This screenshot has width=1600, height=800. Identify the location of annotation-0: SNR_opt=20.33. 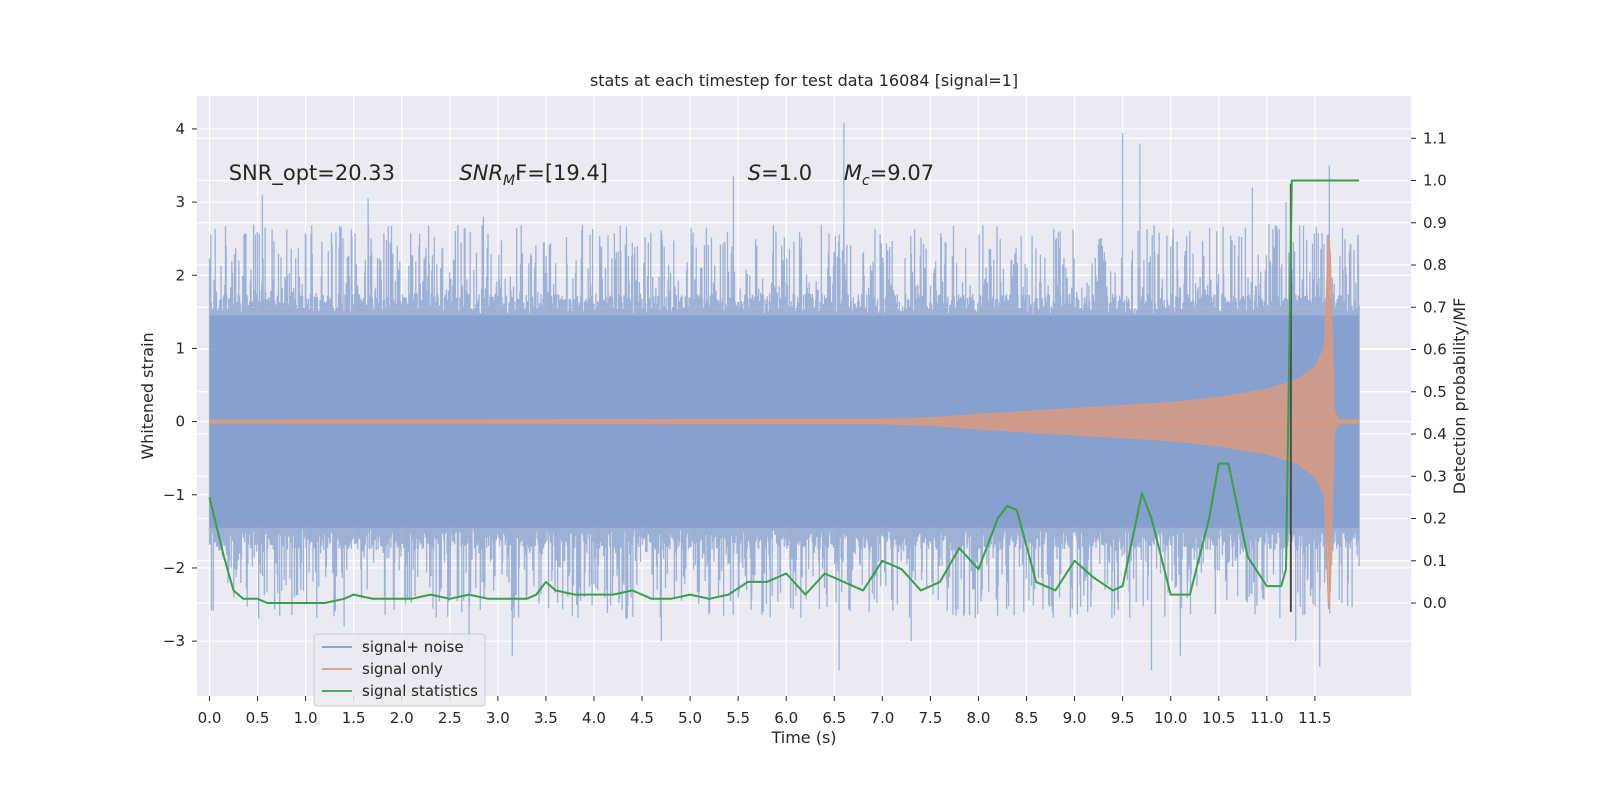
(312, 173).